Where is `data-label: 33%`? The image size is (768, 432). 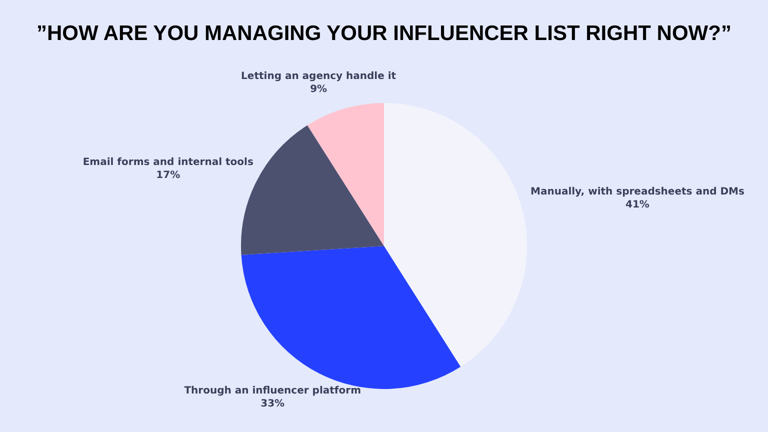
data-label: 33% is located at coordinates (272, 404).